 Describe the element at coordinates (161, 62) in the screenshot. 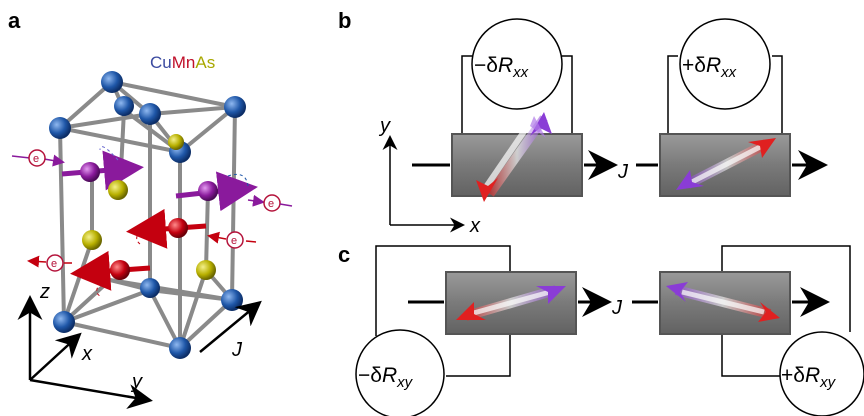

I see `formula-cu: Cu` at that location.